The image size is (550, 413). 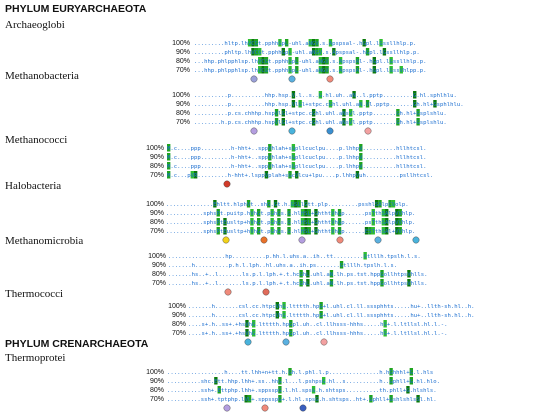 What do you see at coordinates (42, 76) in the screenshot?
I see `group-name: Methanobacteria` at bounding box center [42, 76].